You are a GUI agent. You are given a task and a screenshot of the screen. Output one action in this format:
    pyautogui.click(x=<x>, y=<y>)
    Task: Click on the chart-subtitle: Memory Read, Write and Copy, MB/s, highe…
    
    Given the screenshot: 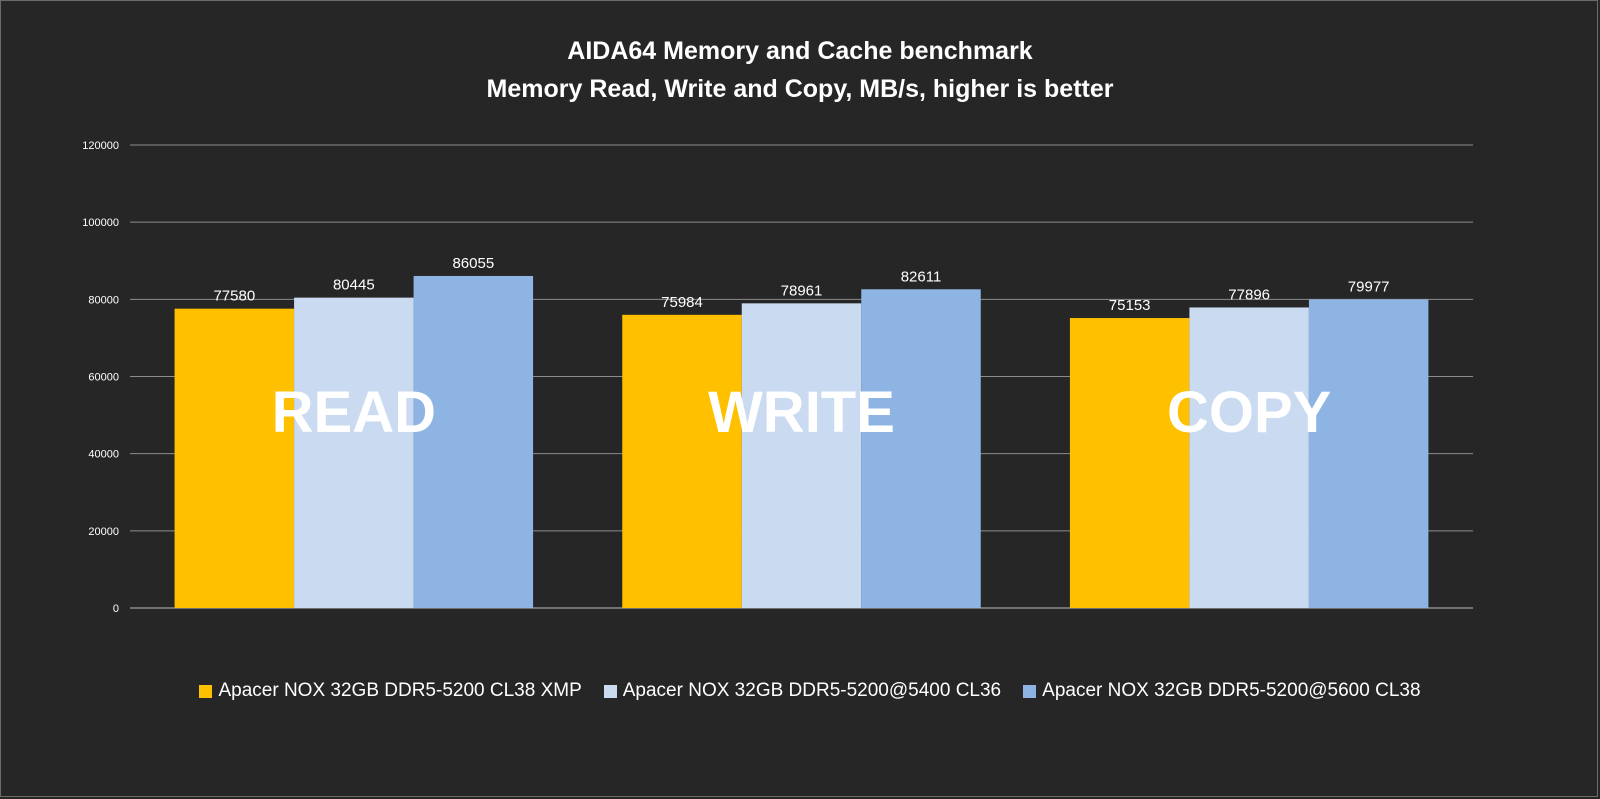 What is the action you would take?
    pyautogui.click(x=800, y=89)
    